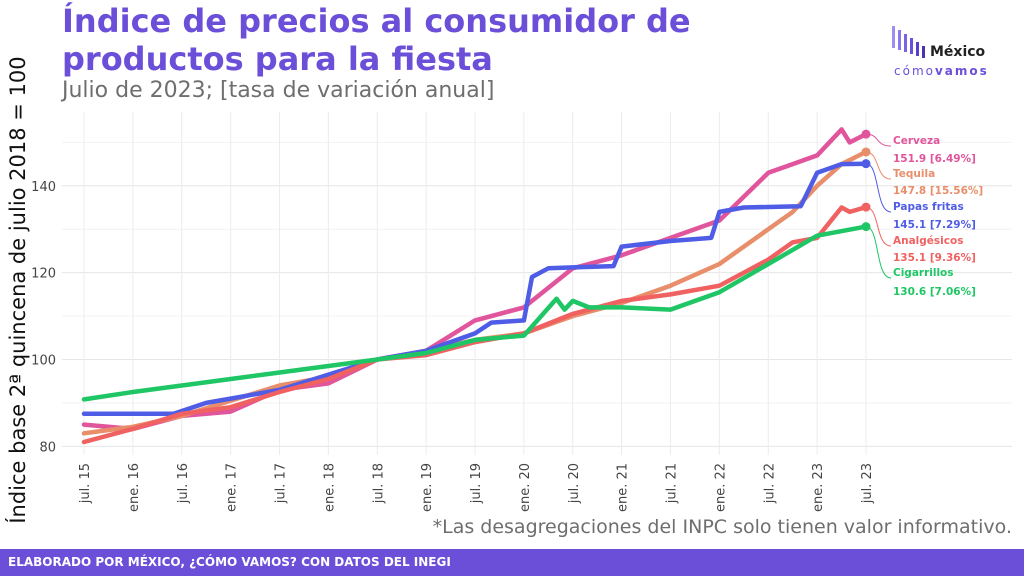 This screenshot has width=1024, height=576. I want to click on series-value-label-cigarrillos: 130.6 [7.06%], so click(934, 292).